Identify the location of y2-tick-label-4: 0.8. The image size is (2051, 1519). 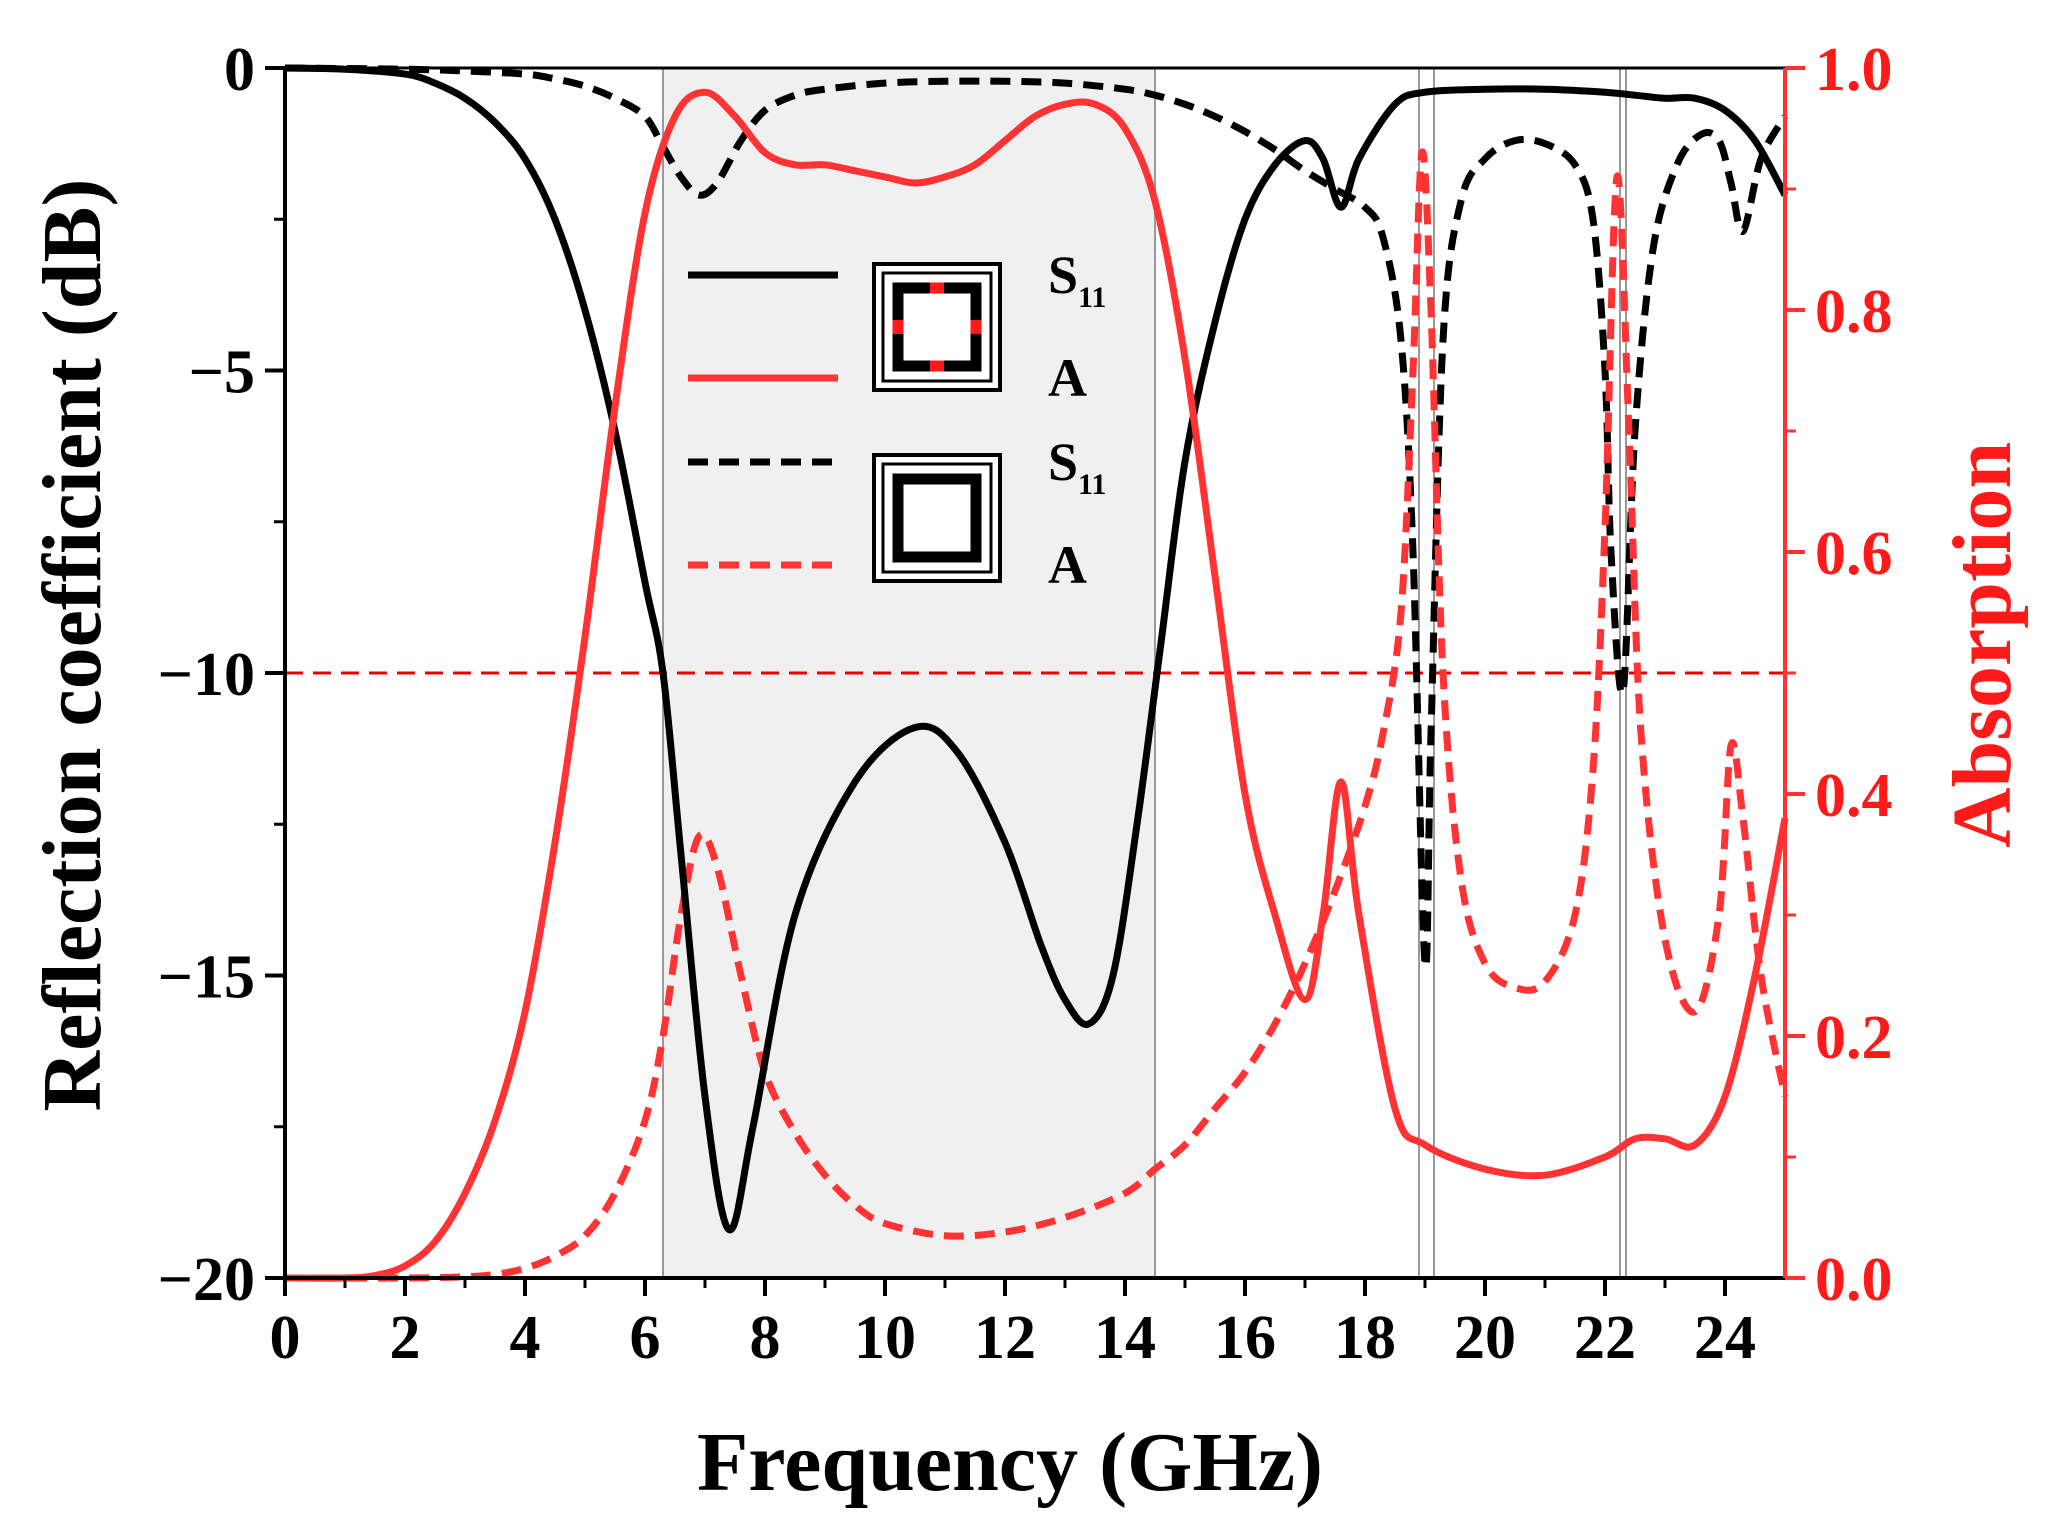
(1854, 312).